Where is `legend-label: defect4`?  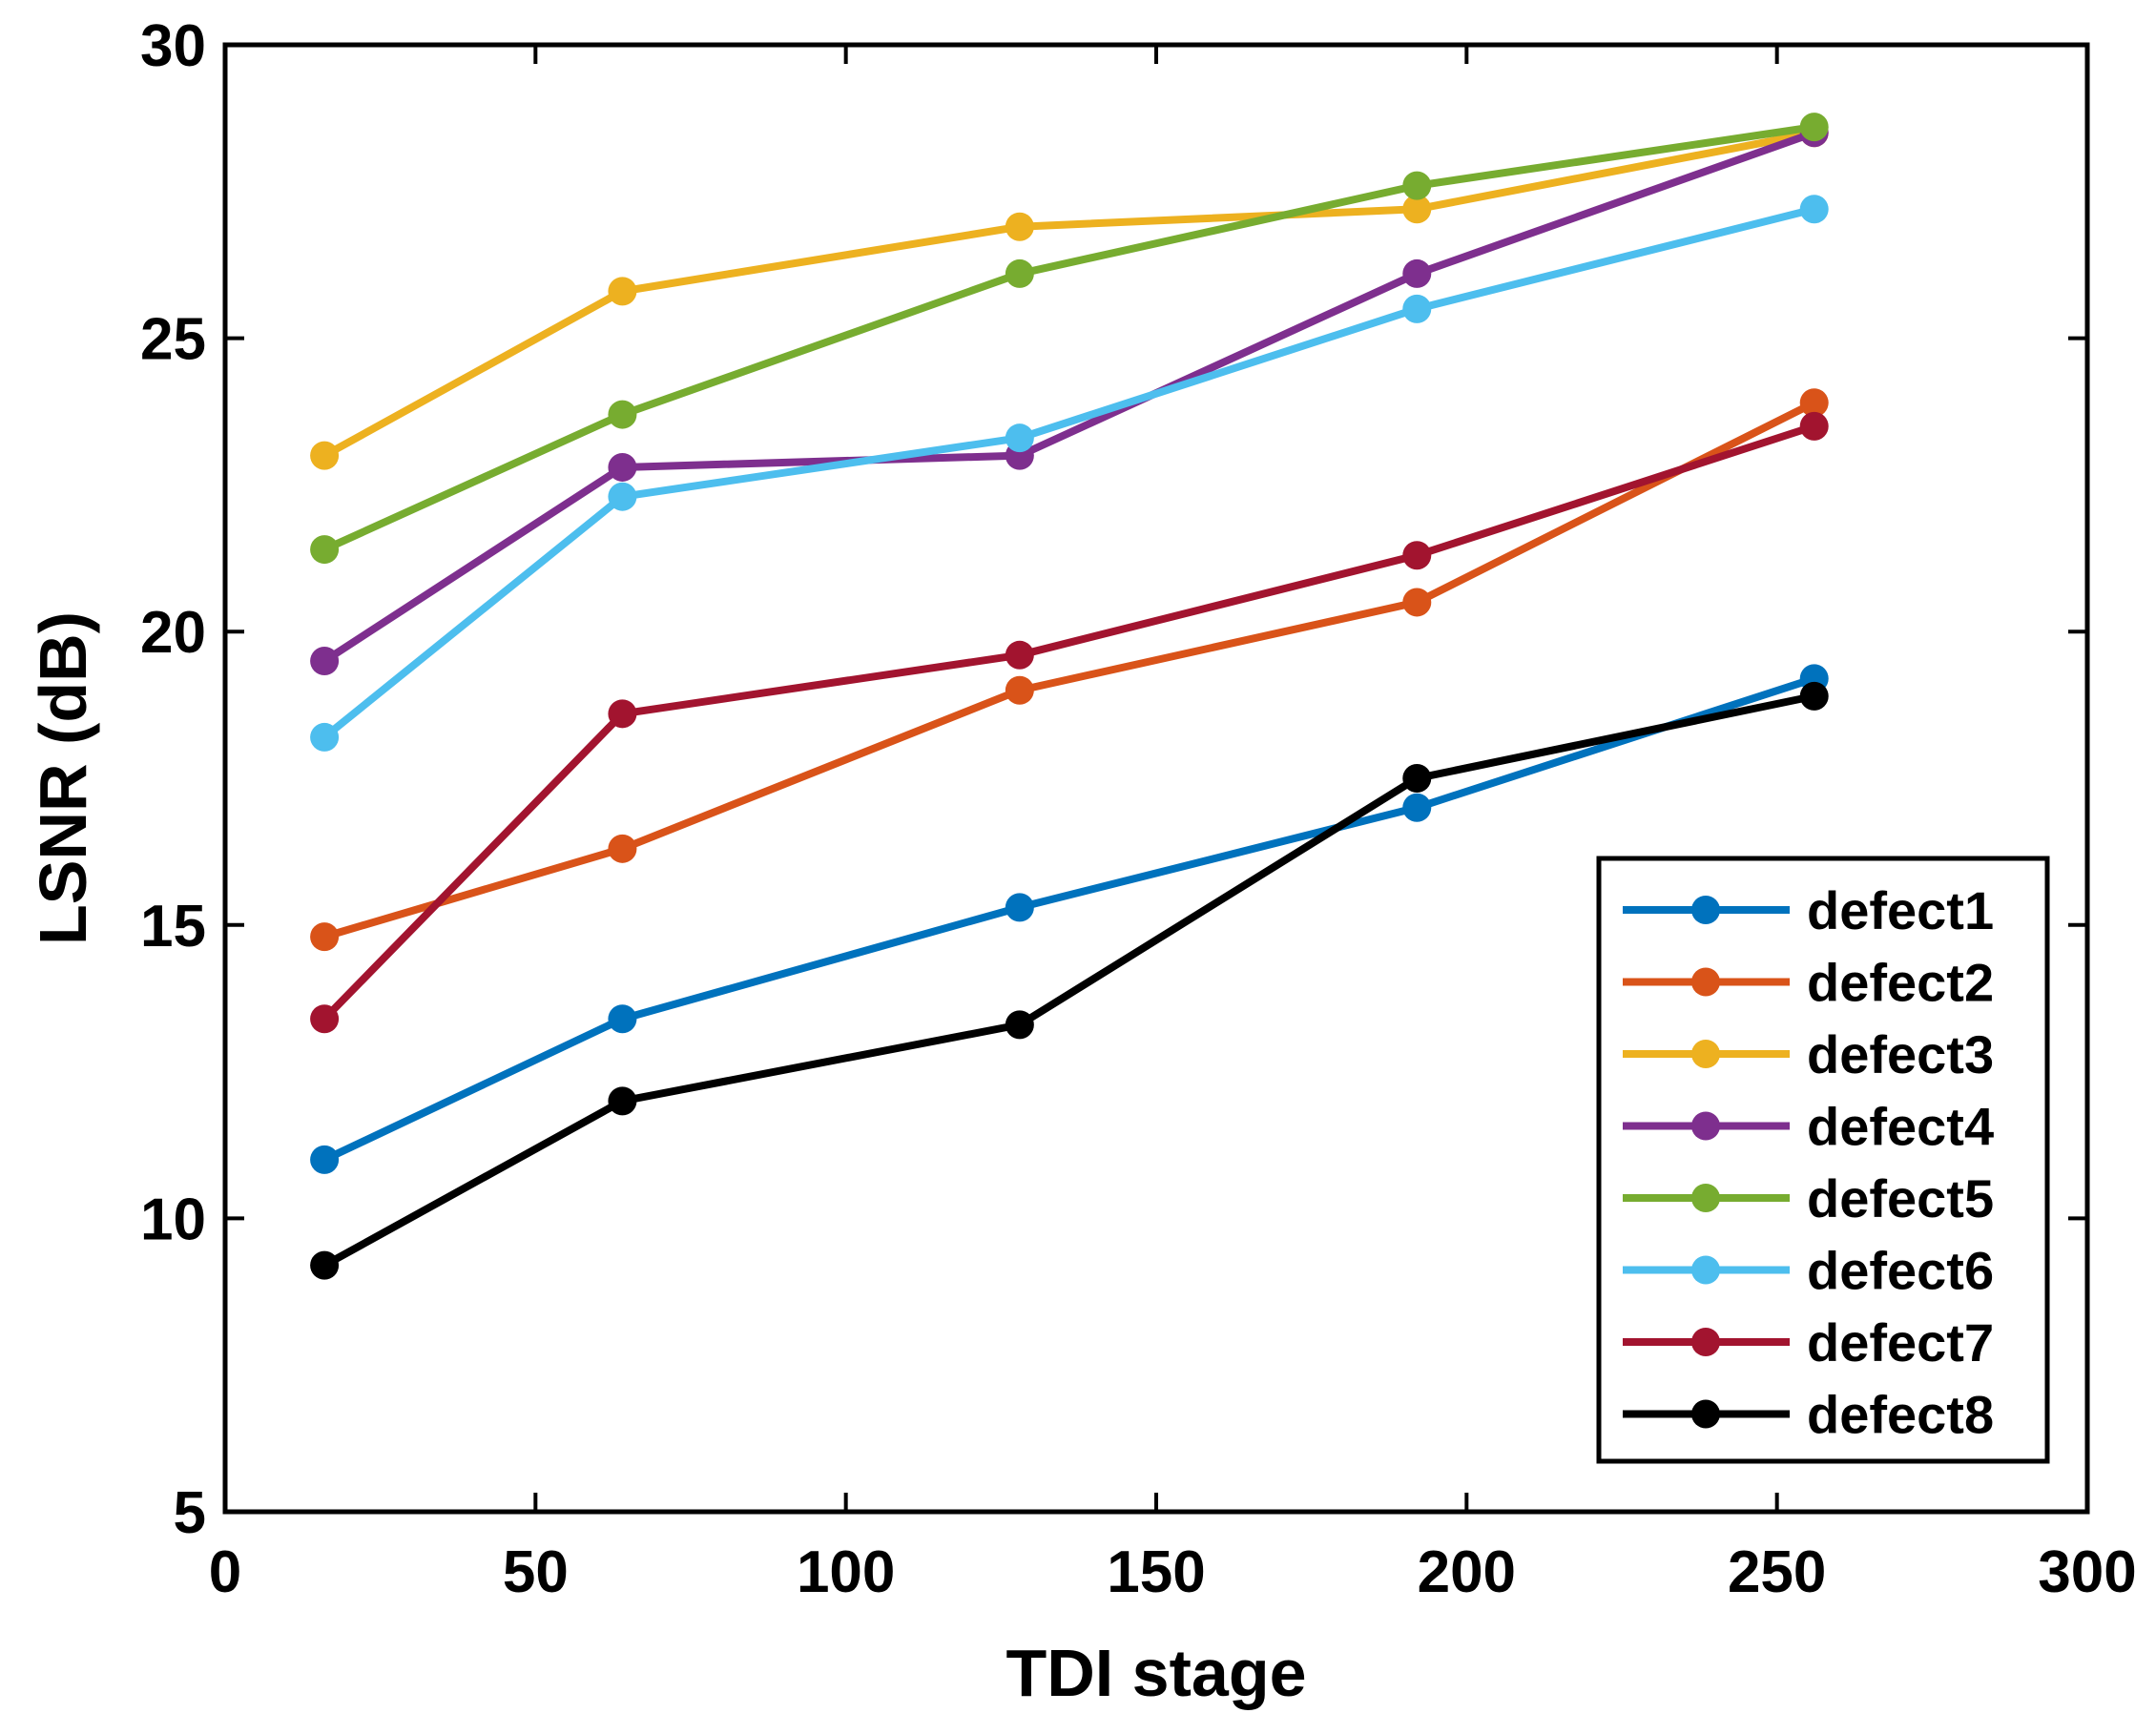
legend-label: defect4 is located at coordinates (1900, 1127).